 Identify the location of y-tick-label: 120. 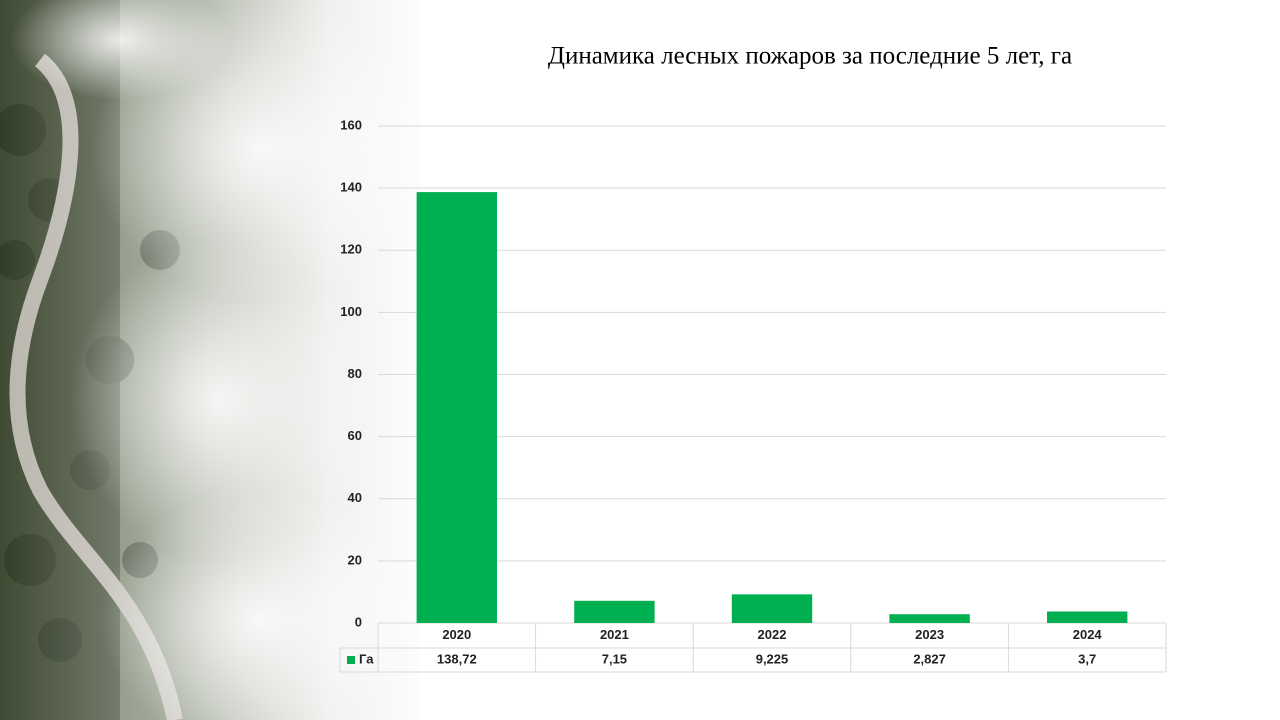
(351, 249).